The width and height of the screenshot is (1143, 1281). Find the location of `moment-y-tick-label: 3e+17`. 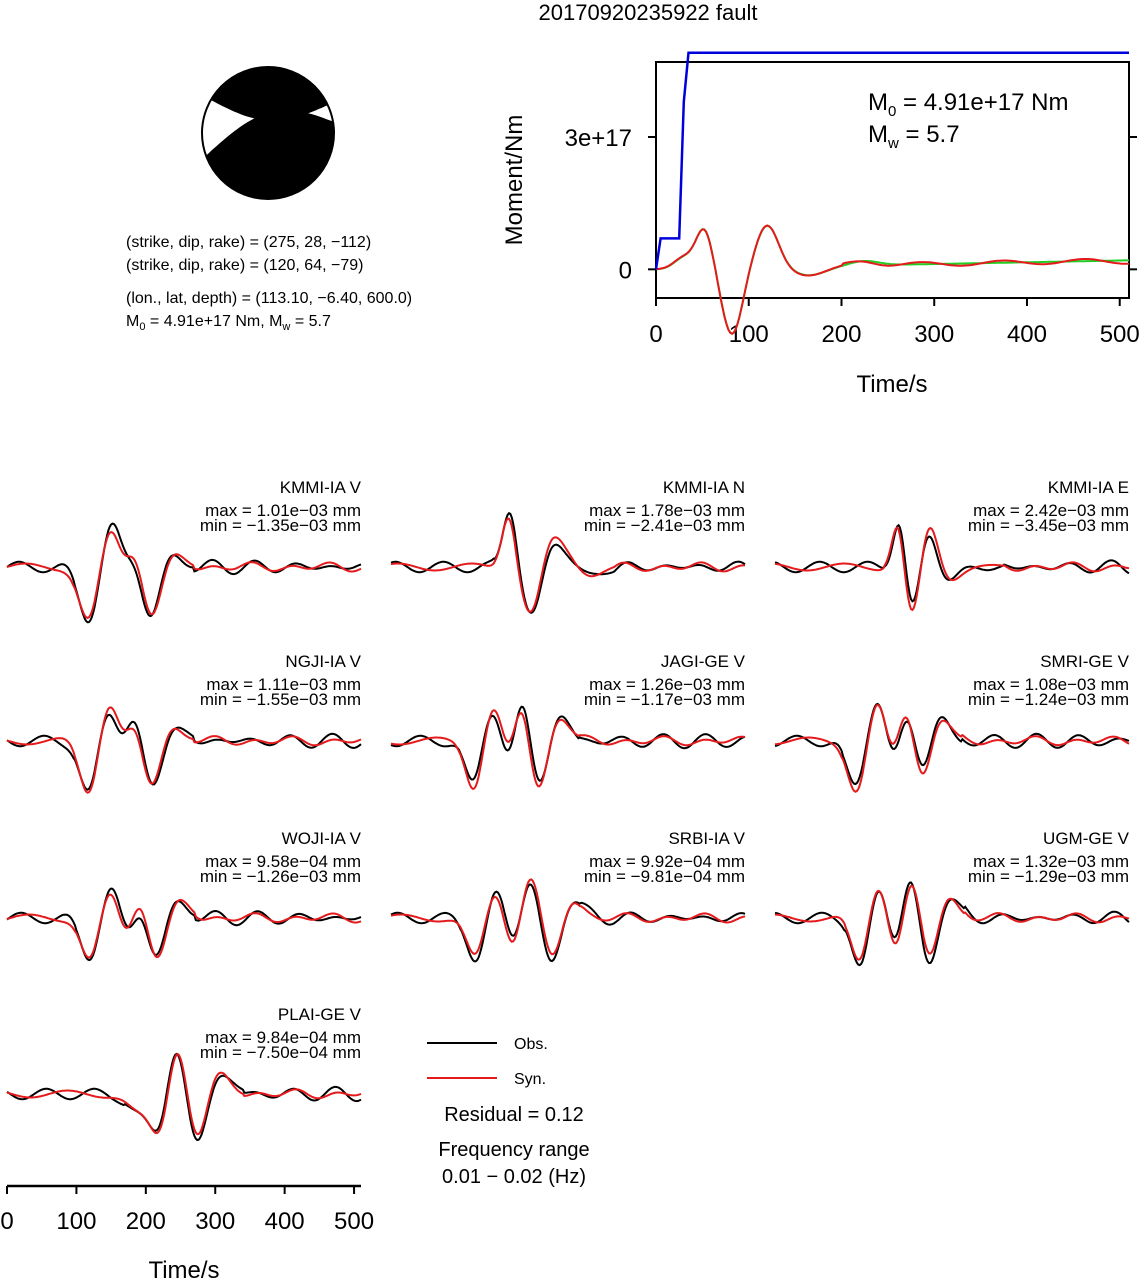

moment-y-tick-label: 3e+17 is located at coordinates (598, 138).